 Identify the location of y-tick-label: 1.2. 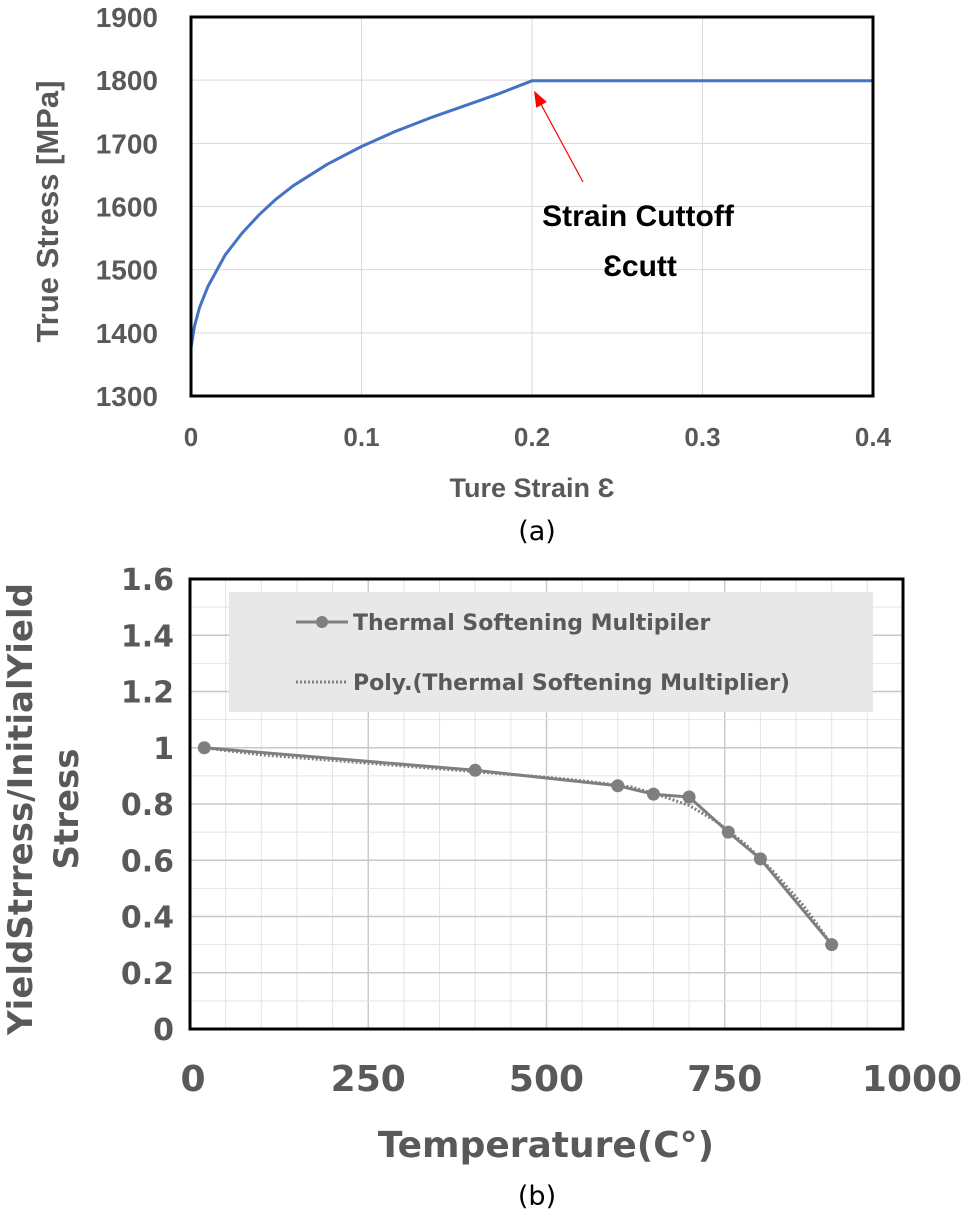
(147, 693).